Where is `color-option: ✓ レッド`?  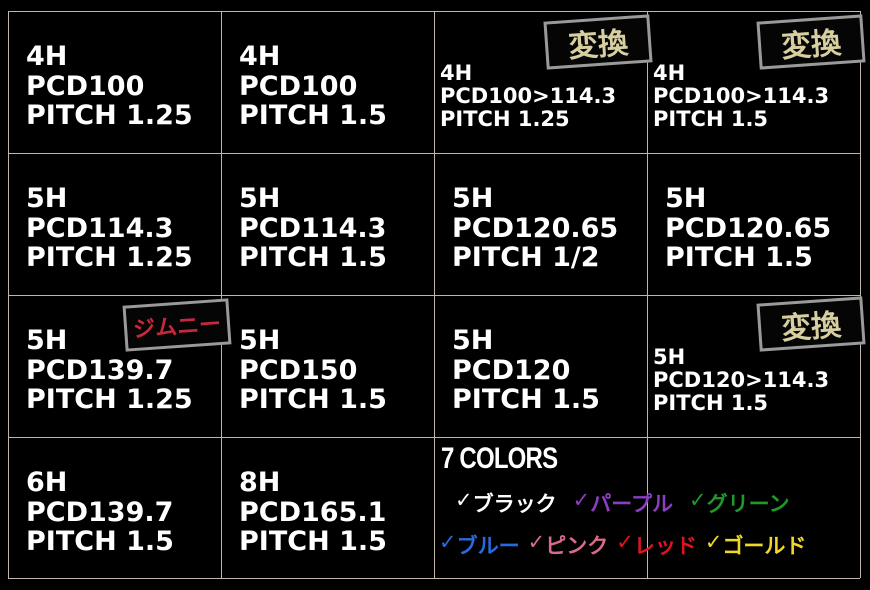 color-option: ✓ レッド is located at coordinates (656, 545).